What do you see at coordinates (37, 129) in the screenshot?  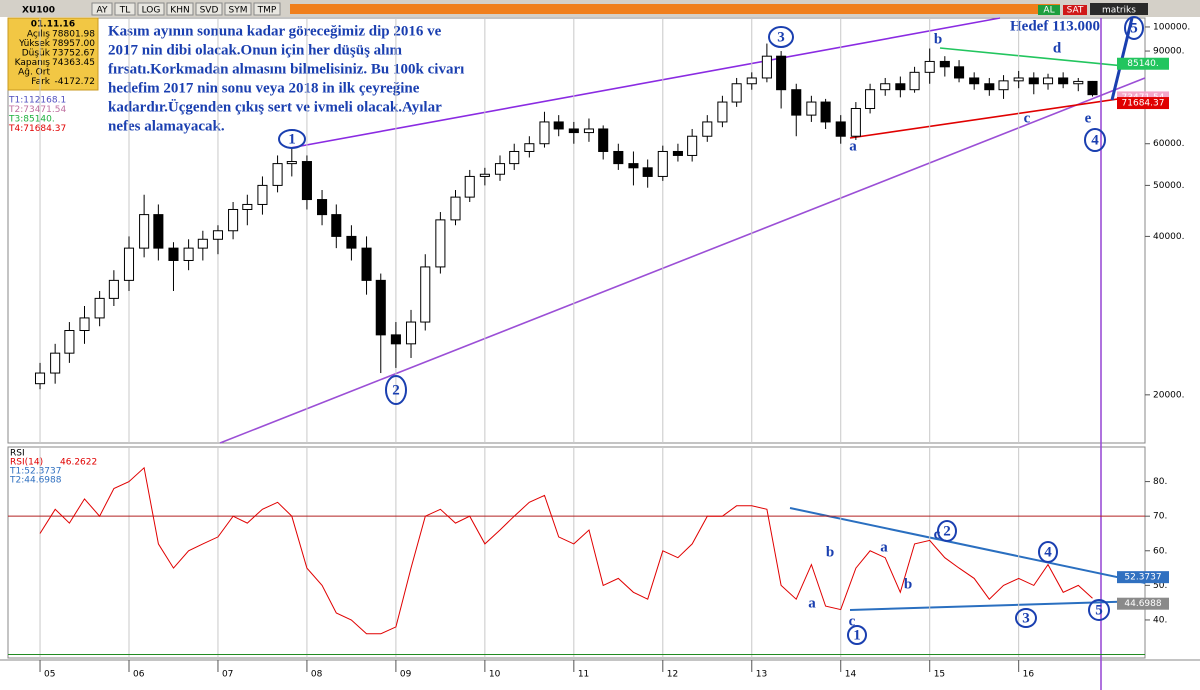 I see `target-label: T4:71684.37` at bounding box center [37, 129].